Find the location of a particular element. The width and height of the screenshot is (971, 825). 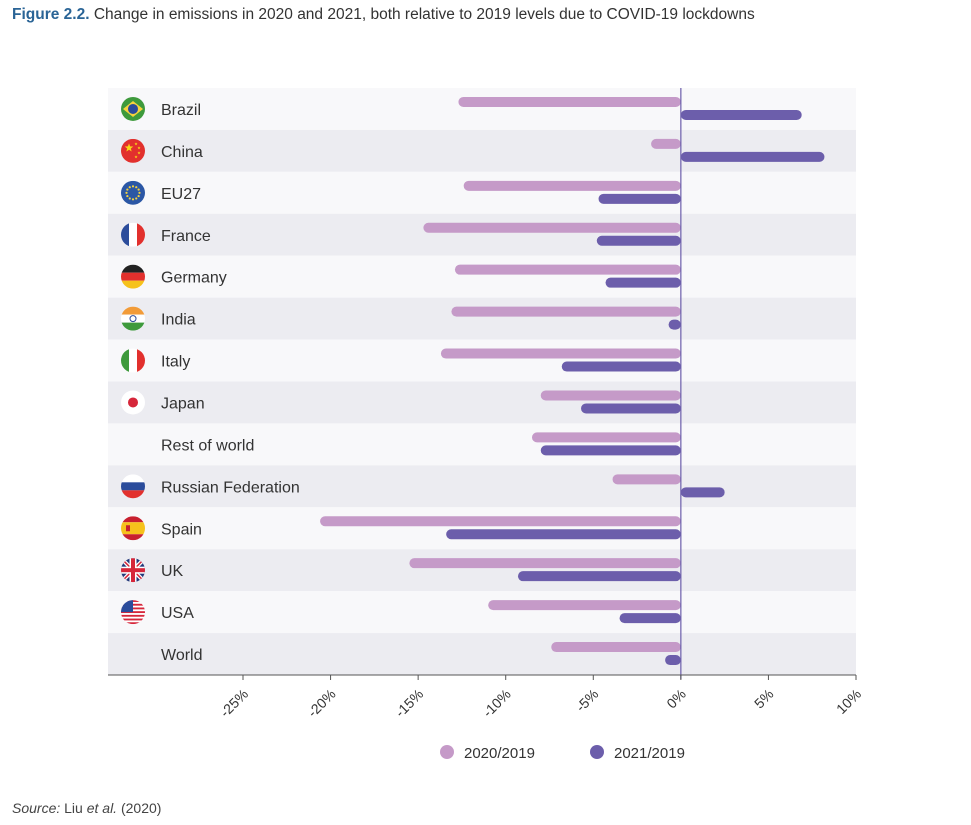

flag-icons is located at coordinates (133, 360).